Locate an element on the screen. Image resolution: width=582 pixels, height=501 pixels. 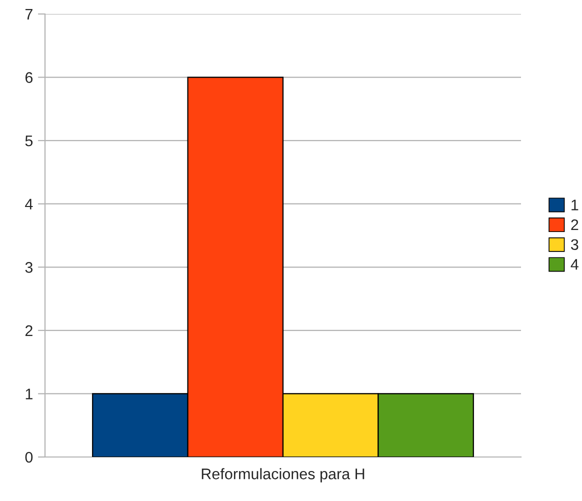
y-tick-label: 1 is located at coordinates (29, 394).